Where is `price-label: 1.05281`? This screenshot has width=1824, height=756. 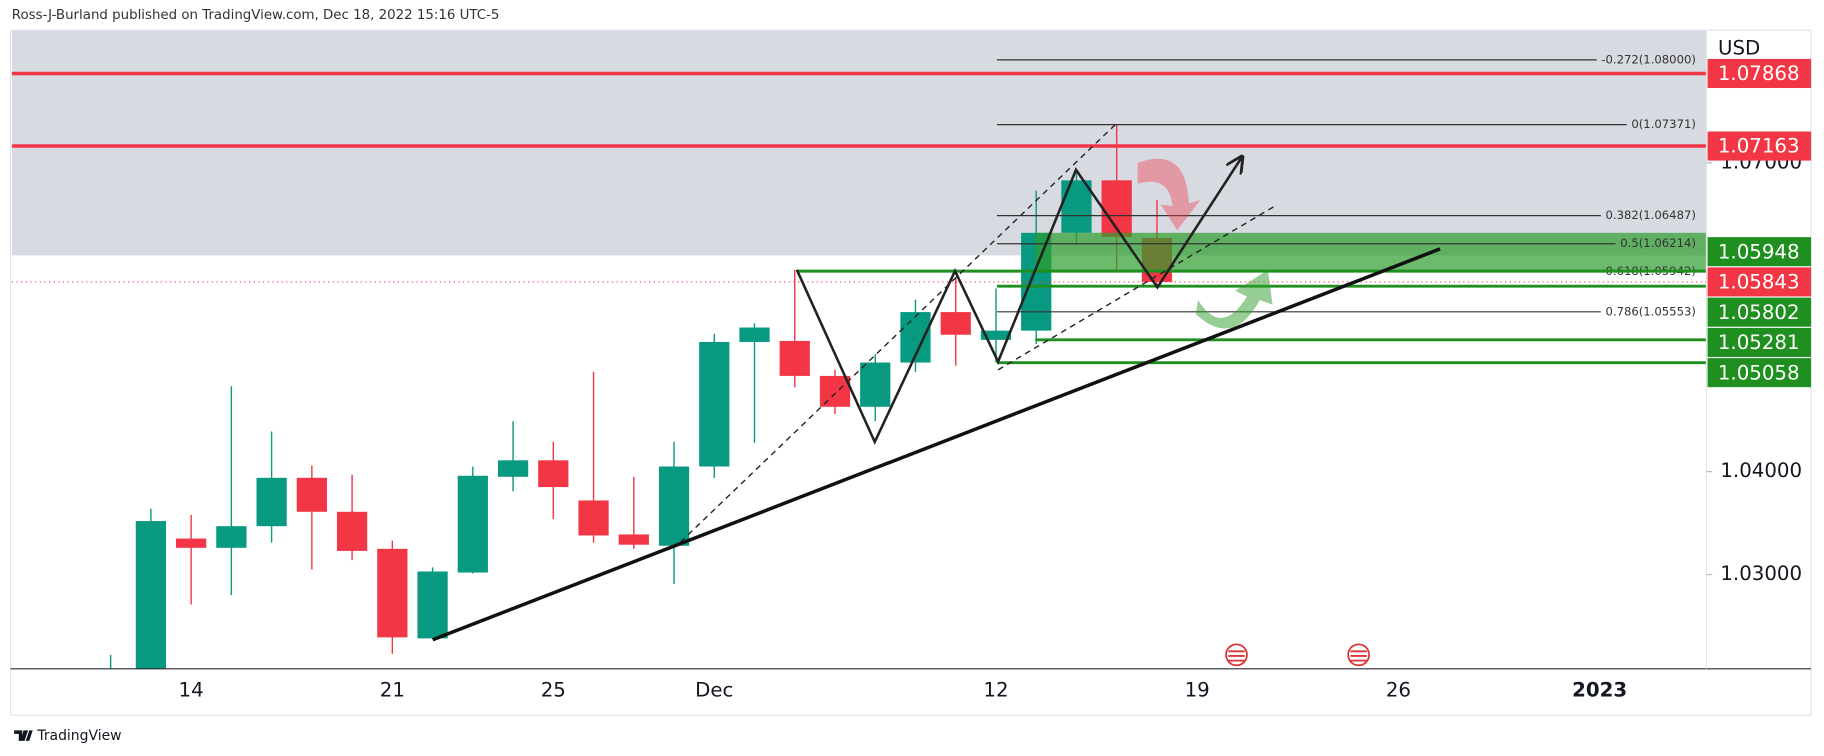
price-label: 1.05281 is located at coordinates (1759, 342).